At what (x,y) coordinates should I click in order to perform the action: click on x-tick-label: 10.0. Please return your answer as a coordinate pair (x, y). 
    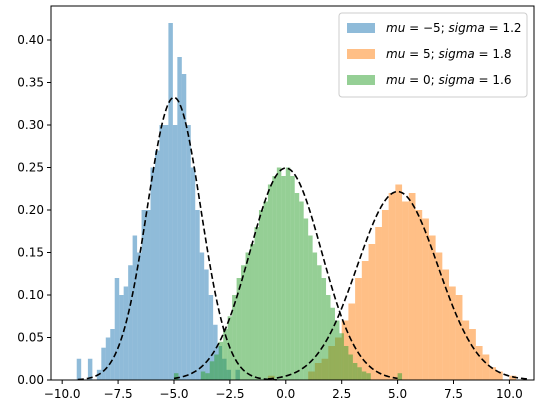
    Looking at the image, I should click on (509, 394).